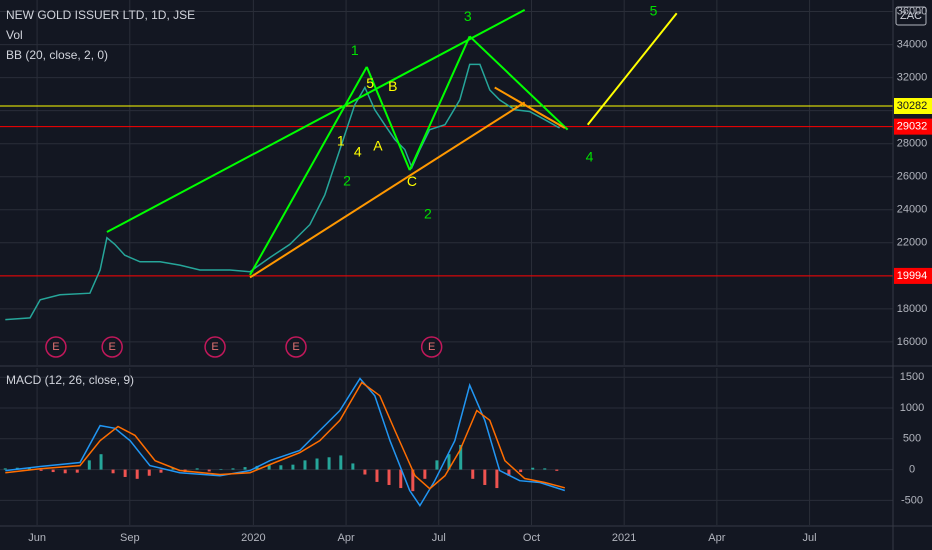 This screenshot has width=932, height=550. I want to click on x-tick-label: Jun, so click(37, 538).